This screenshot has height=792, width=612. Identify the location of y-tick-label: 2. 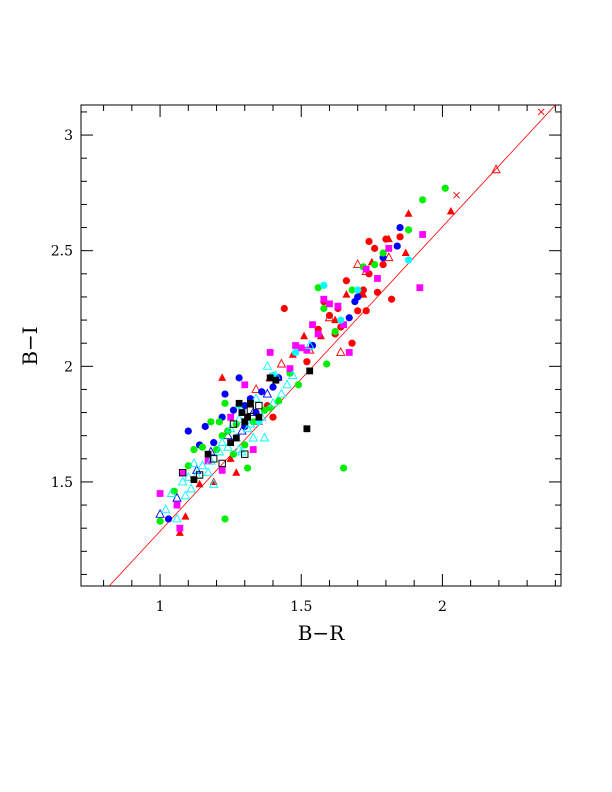
(68, 367).